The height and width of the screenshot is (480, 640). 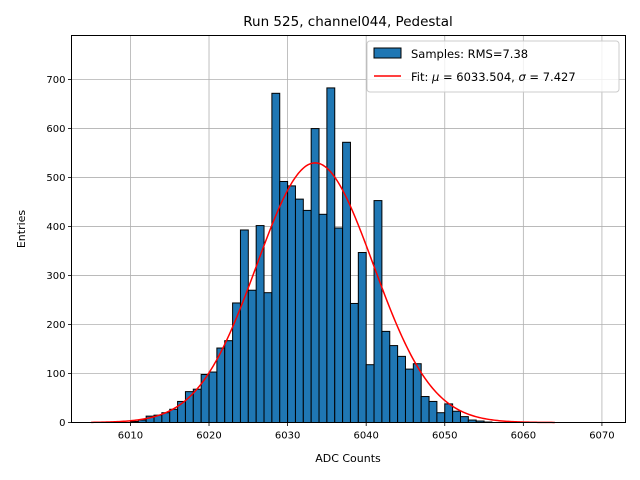 I want to click on fit-sigma-symbol: σ, so click(x=522, y=77).